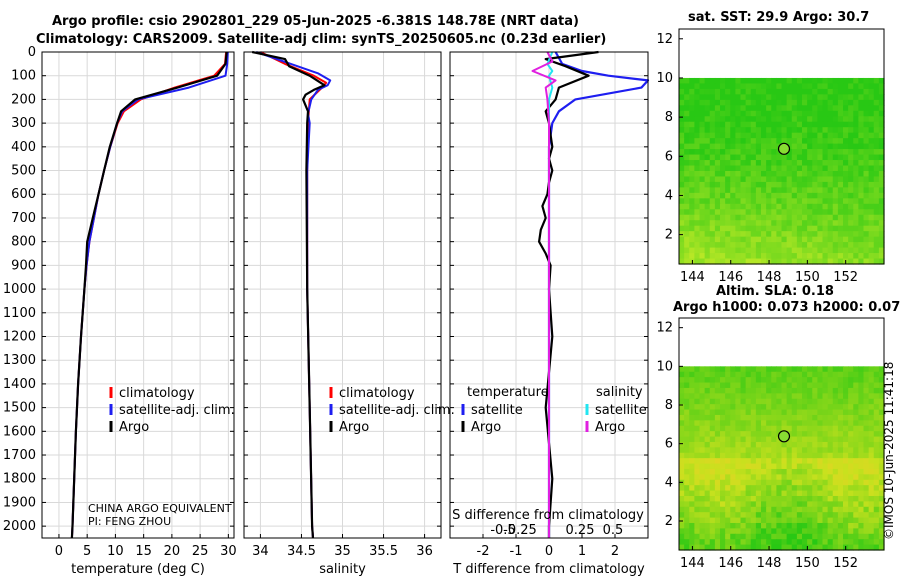 Image resolution: width=900 pixels, height=580 pixels. I want to click on salinity-xtick-label: 34.5, so click(301, 551).